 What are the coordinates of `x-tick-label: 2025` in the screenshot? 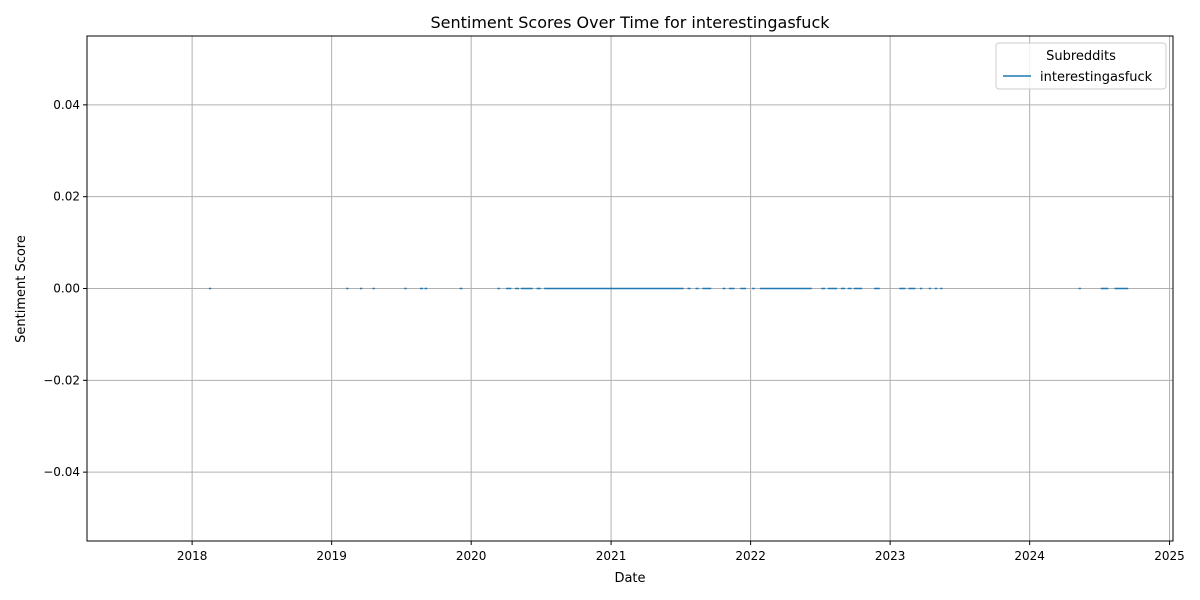 It's located at (1169, 556).